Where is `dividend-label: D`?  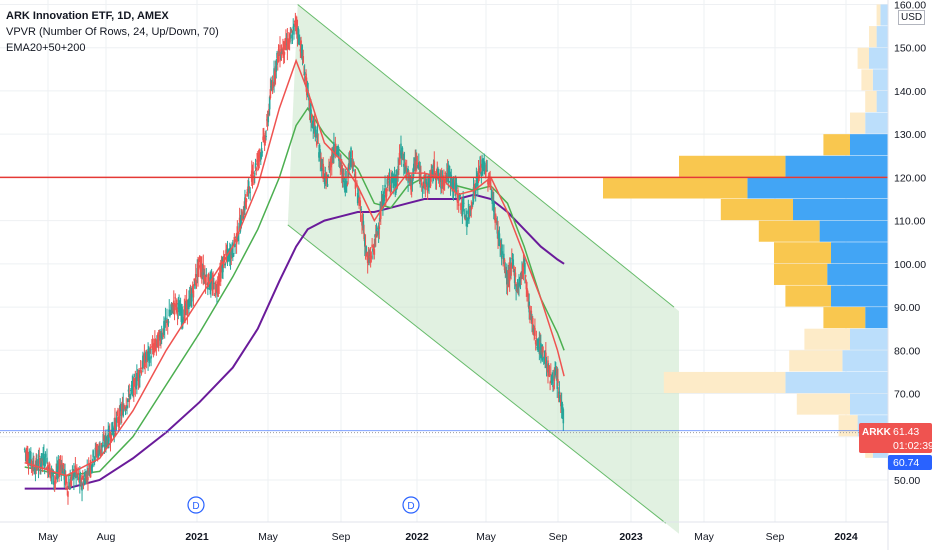 dividend-label: D is located at coordinates (195, 506).